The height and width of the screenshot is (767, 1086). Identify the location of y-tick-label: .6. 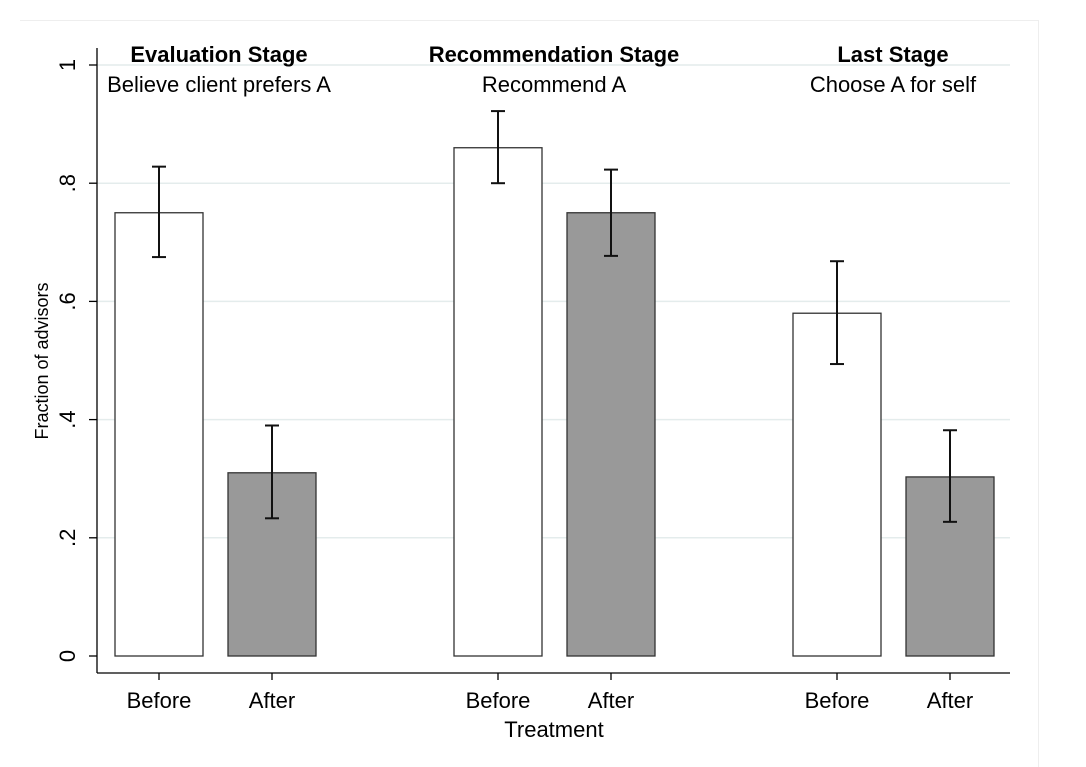
(67, 301).